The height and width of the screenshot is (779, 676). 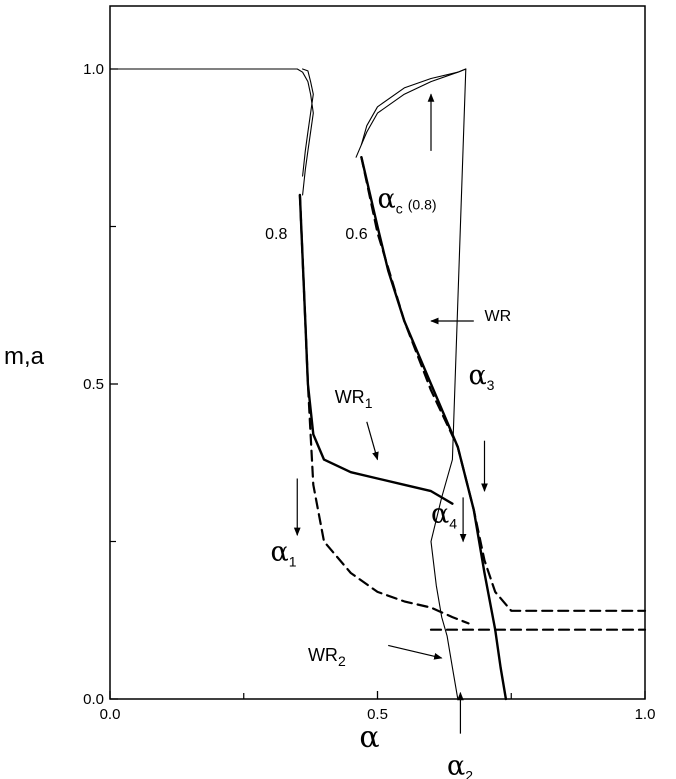 I want to click on annotation-0: αc (0.8), so click(x=407, y=200).